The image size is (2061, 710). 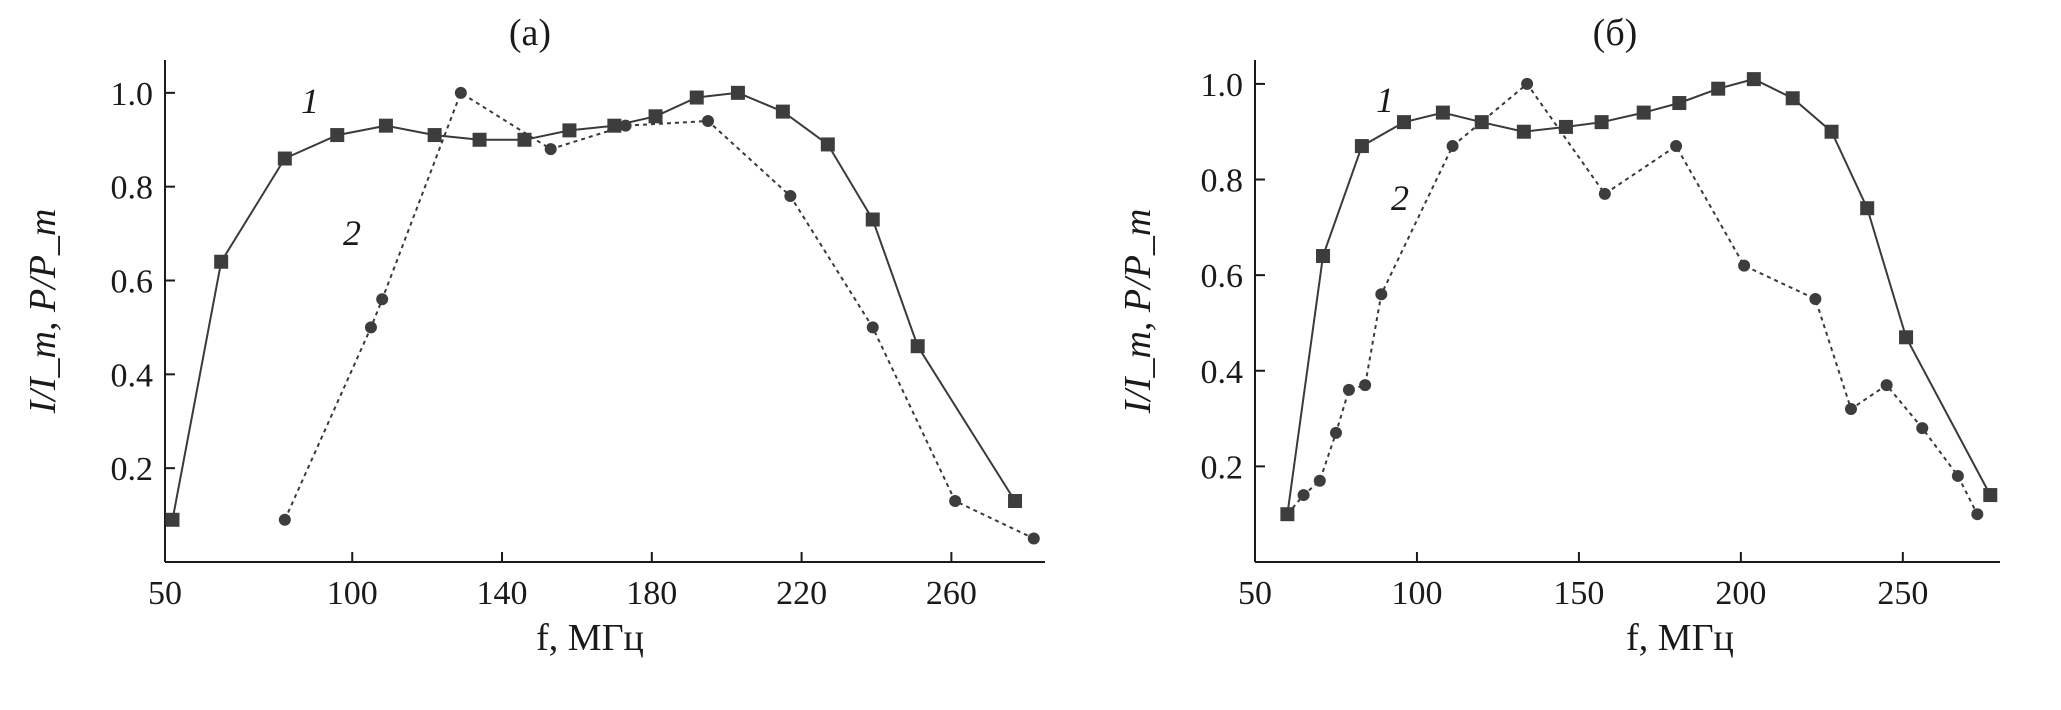 I want to click on x-tick-label: 150, so click(x=1578, y=593).